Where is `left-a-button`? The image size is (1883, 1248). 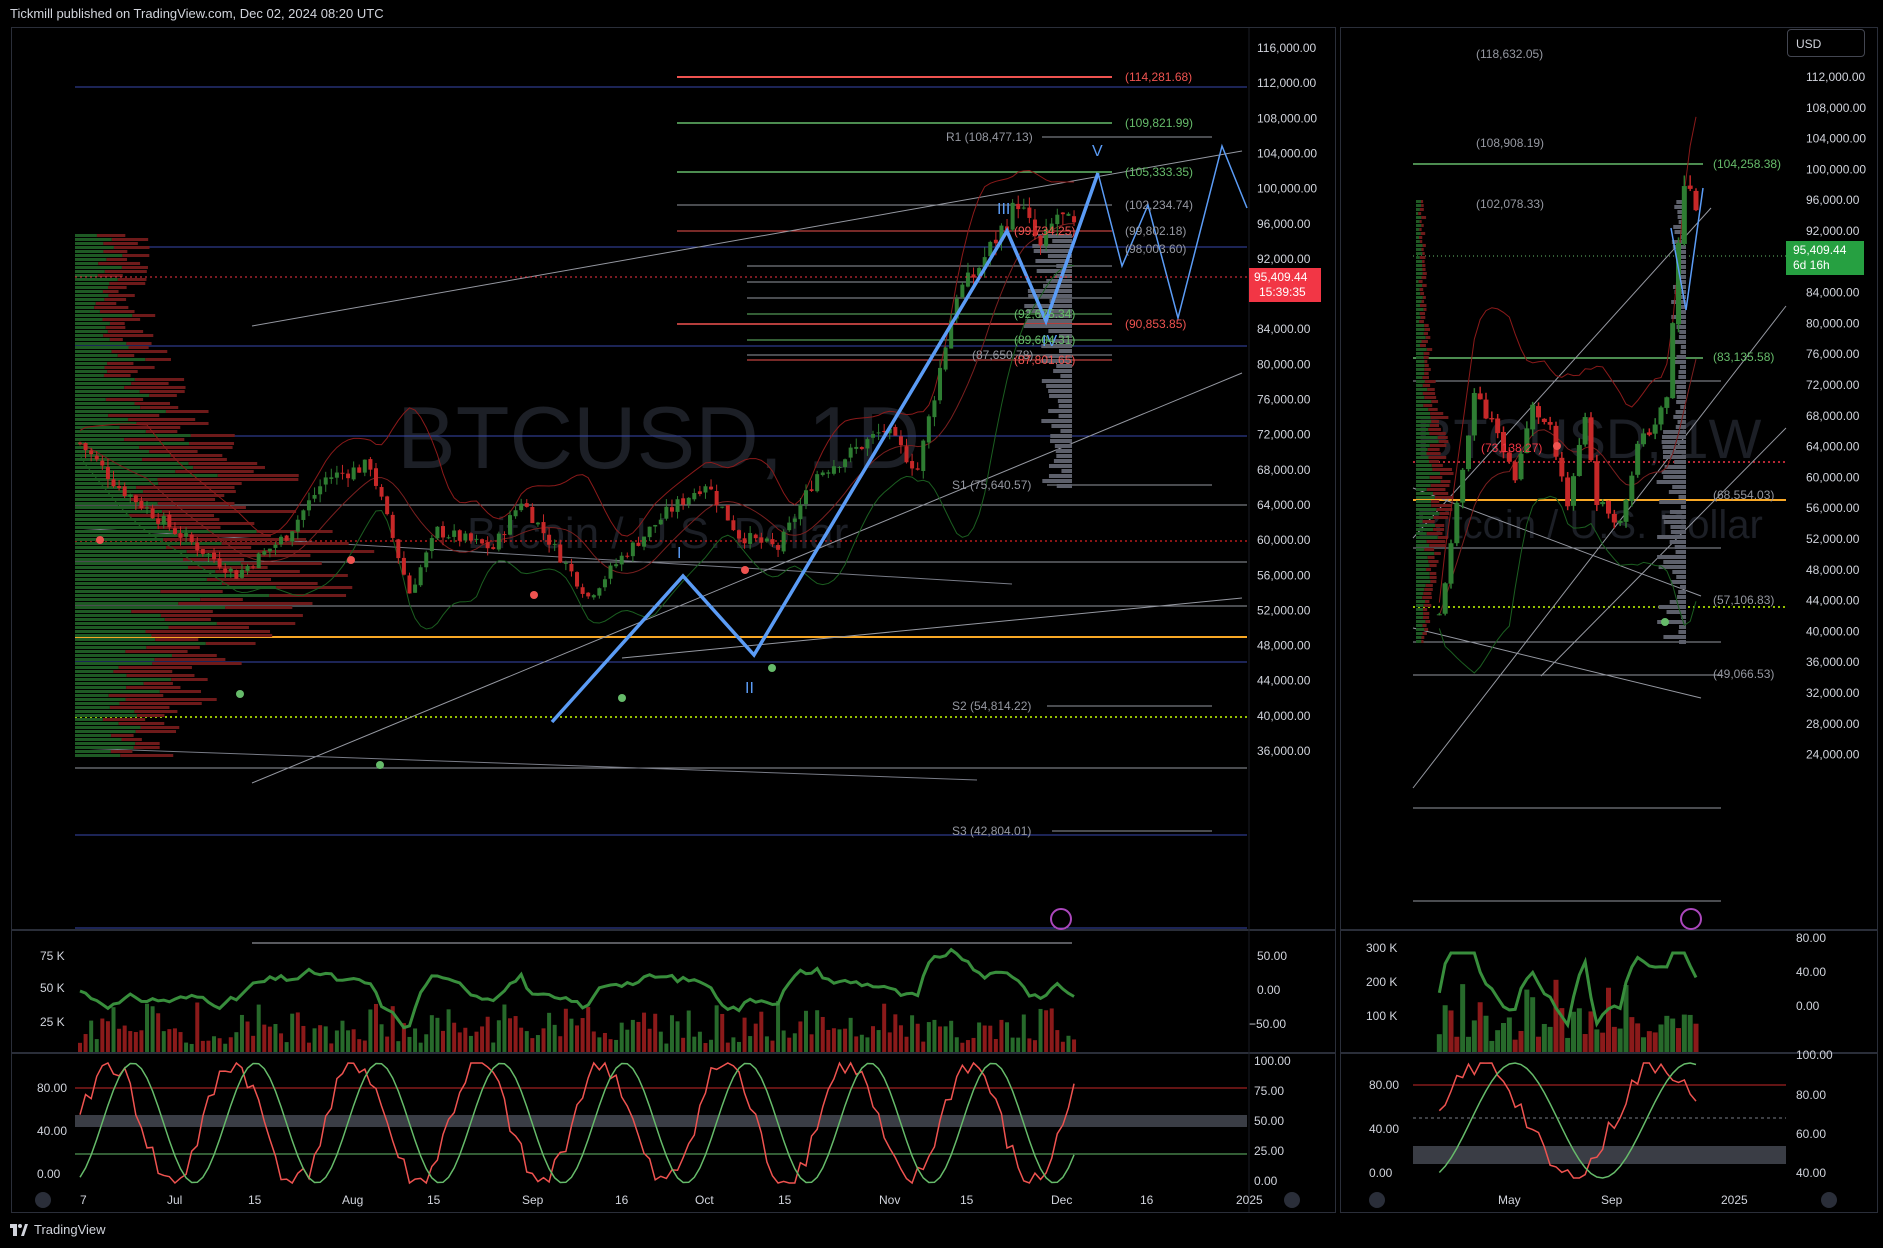
left-a-button is located at coordinates (1292, 1200).